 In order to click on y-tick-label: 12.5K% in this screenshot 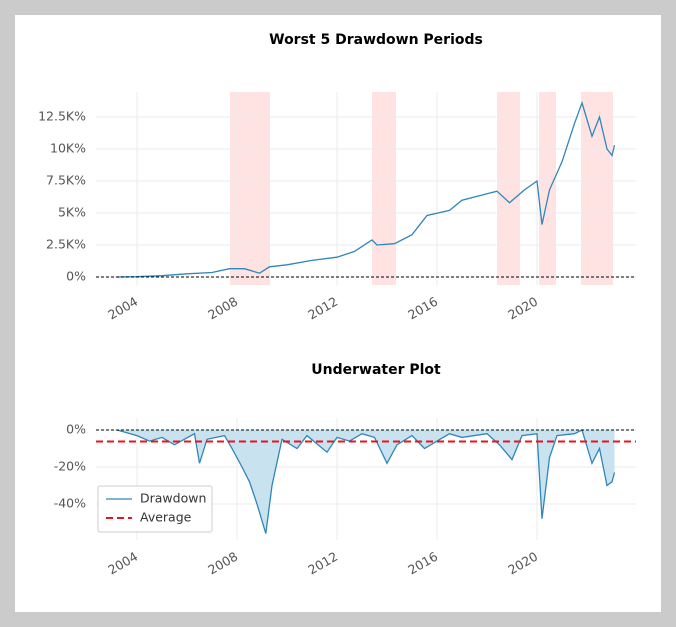, I will do `click(62, 115)`.